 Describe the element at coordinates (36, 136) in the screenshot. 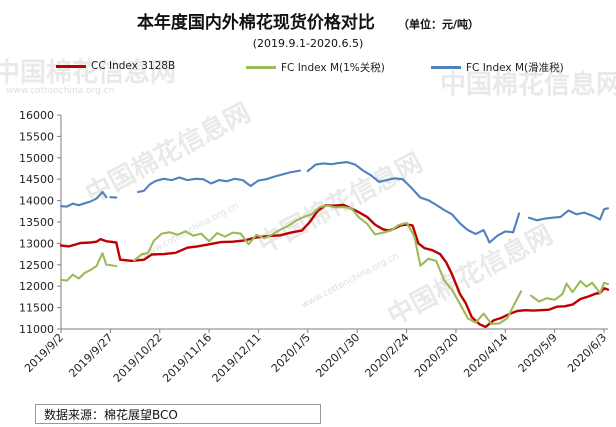

I see `y-tick-label: 15500` at that location.